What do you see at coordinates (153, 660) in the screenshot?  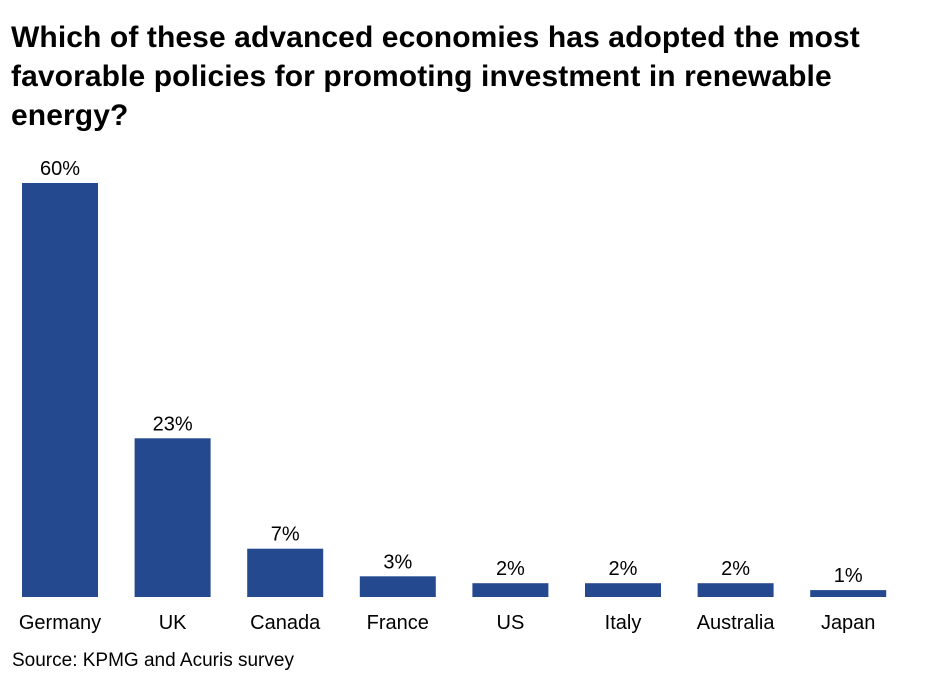 I see `source-note: Source: KPMG and Acuris survey` at bounding box center [153, 660].